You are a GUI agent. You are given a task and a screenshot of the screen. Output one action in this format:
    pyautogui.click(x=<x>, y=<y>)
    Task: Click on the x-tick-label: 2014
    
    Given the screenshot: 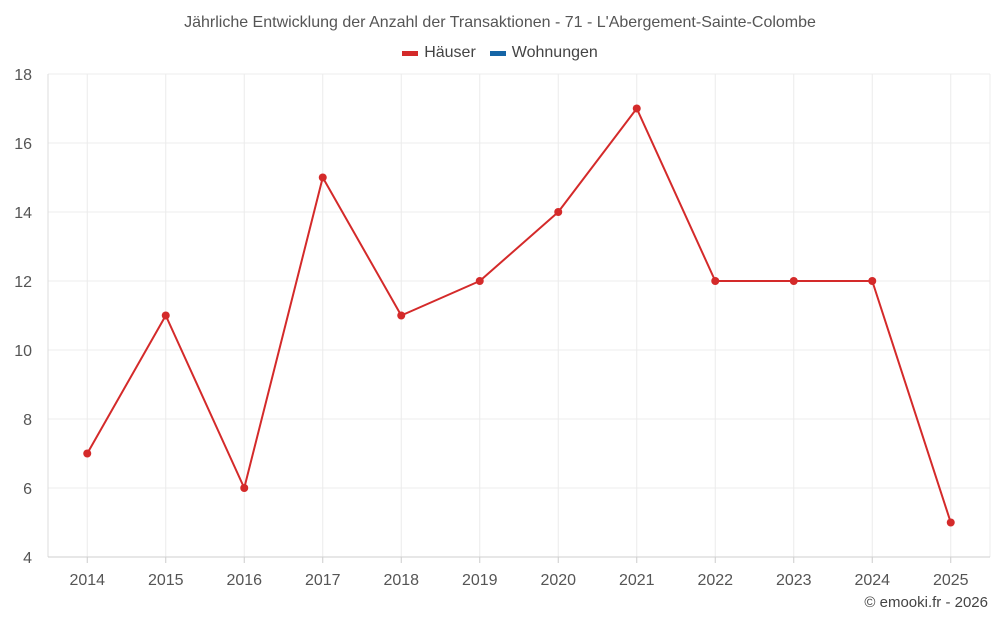 What is the action you would take?
    pyautogui.click(x=87, y=580)
    